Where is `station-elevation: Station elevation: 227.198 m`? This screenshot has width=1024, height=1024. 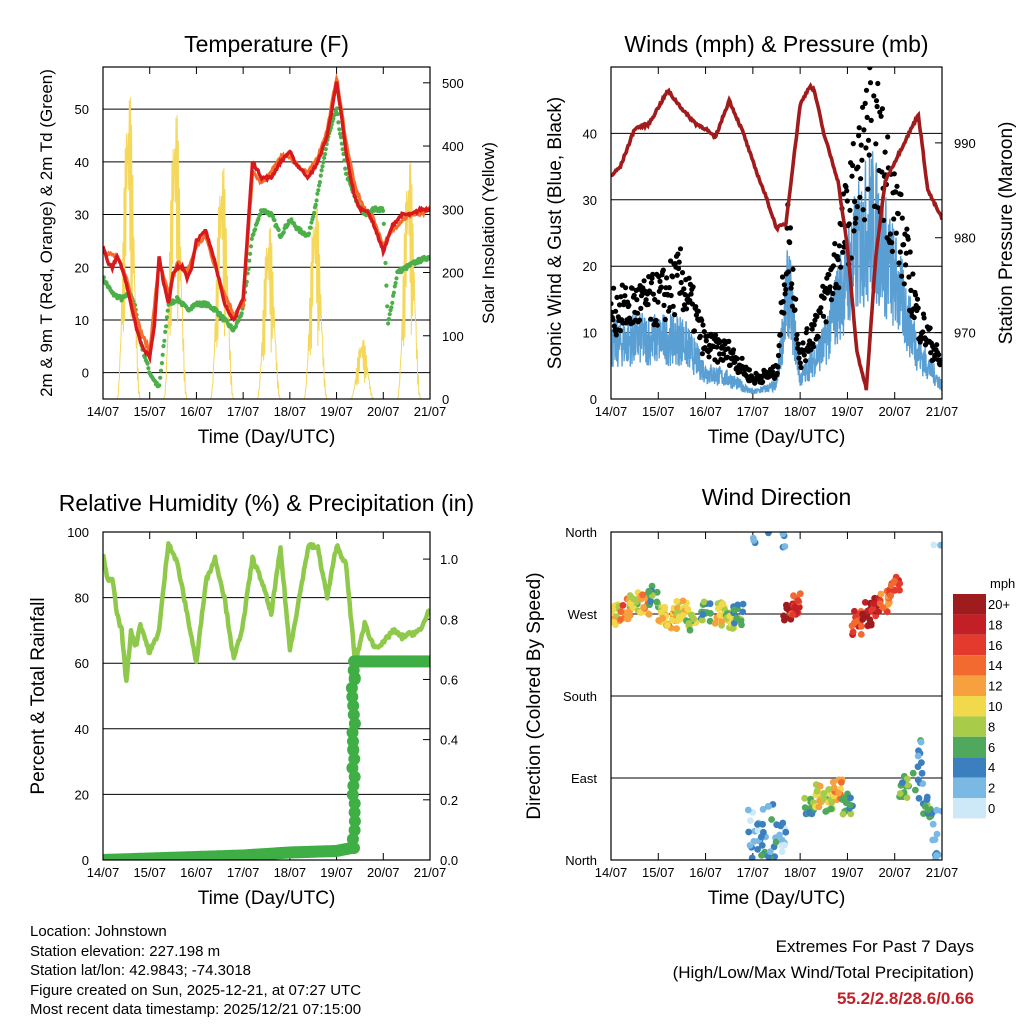 station-elevation: Station elevation: 227.198 m is located at coordinates (125, 951).